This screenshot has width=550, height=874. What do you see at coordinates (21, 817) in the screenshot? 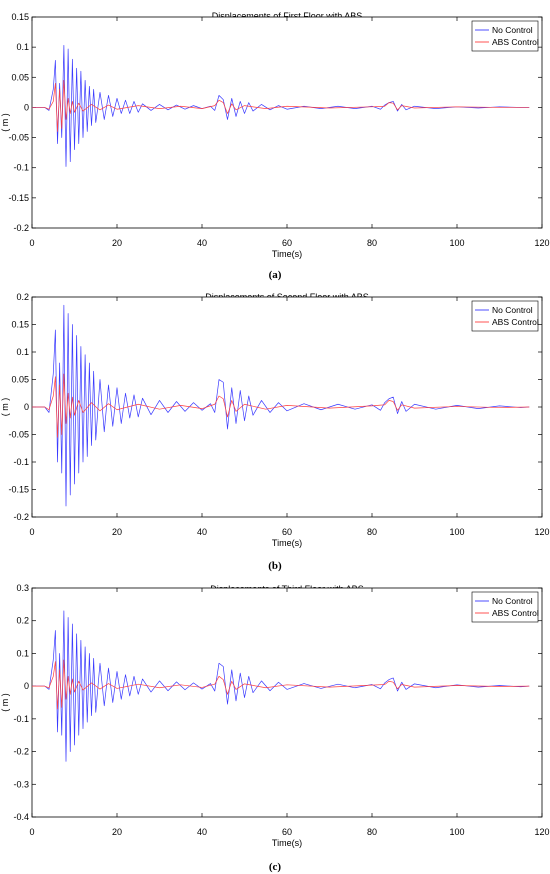
I see `y-tick-label: -0.4` at bounding box center [21, 817].